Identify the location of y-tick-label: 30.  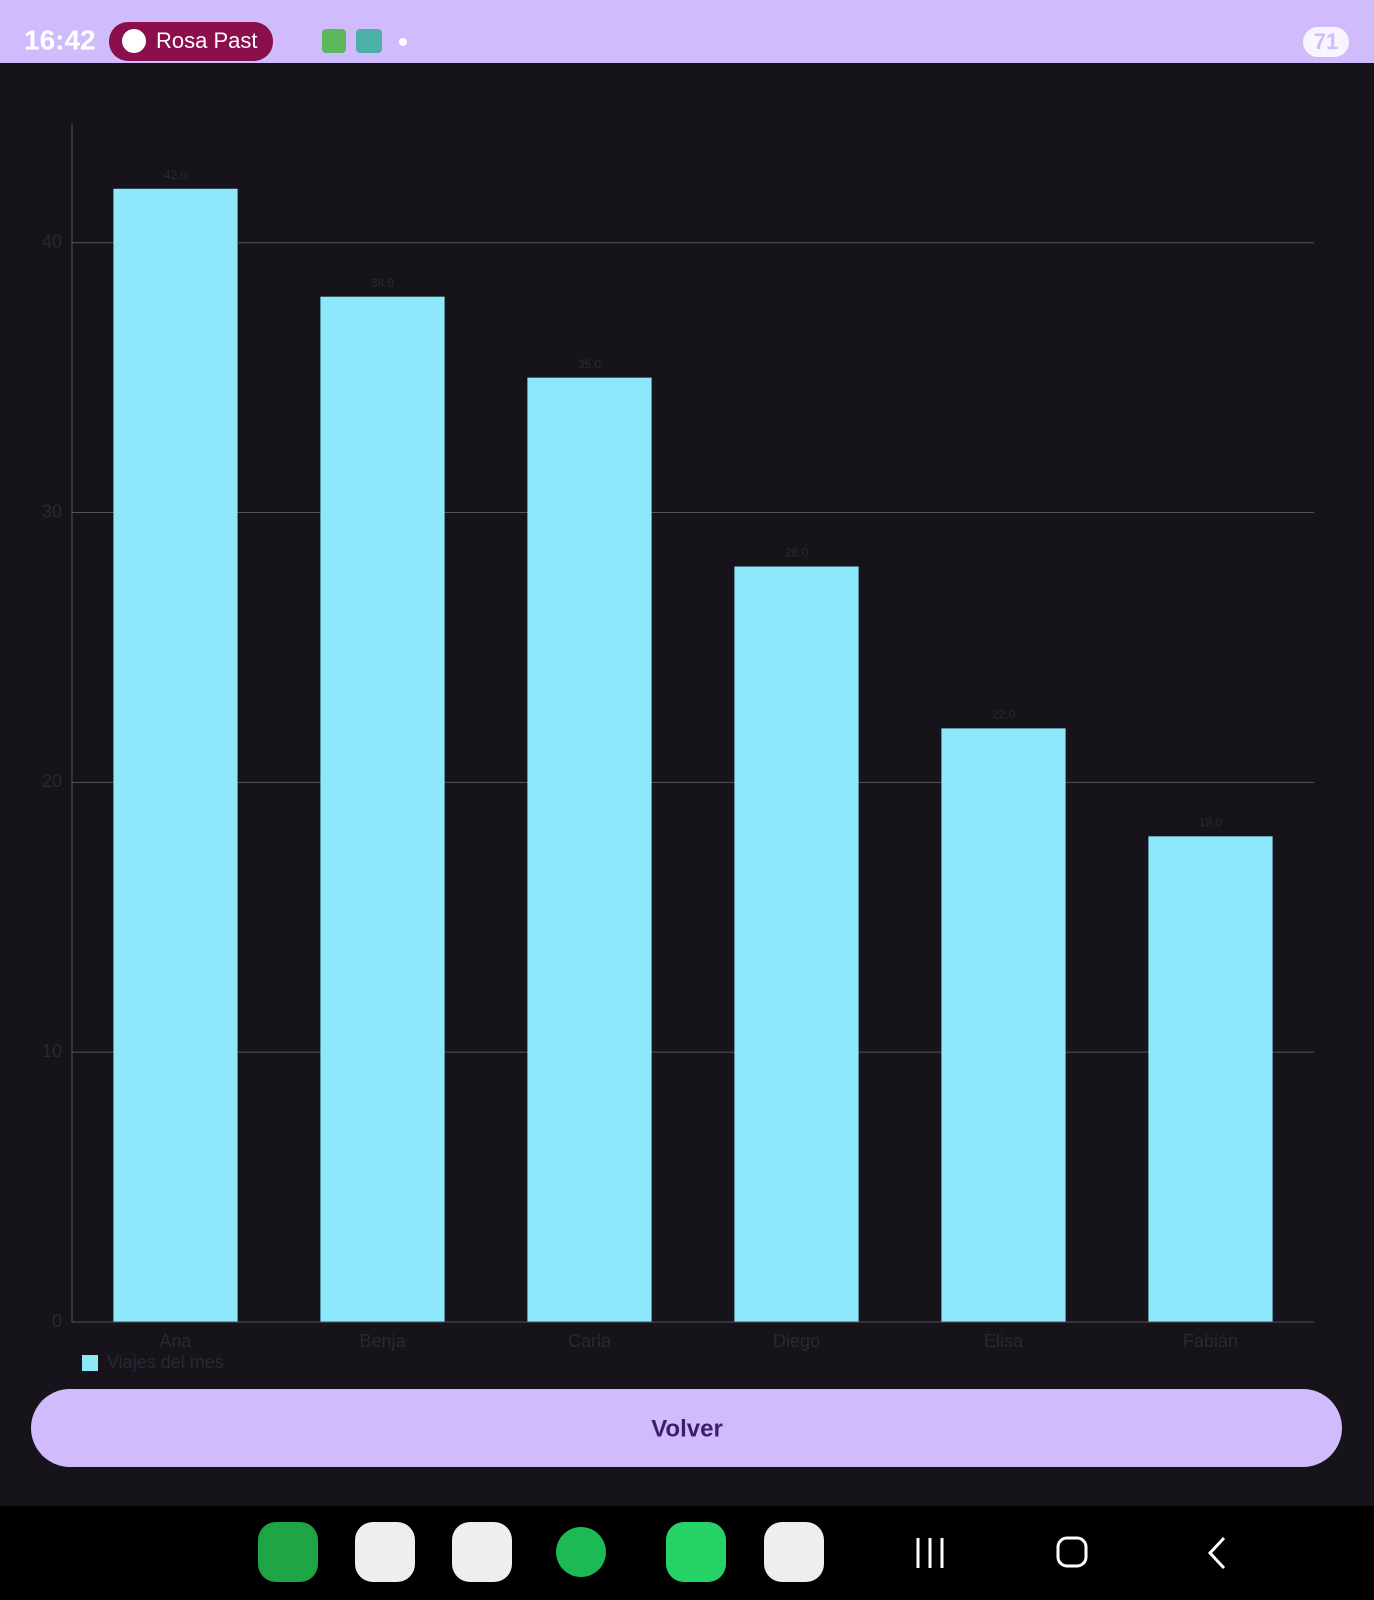
(52, 511).